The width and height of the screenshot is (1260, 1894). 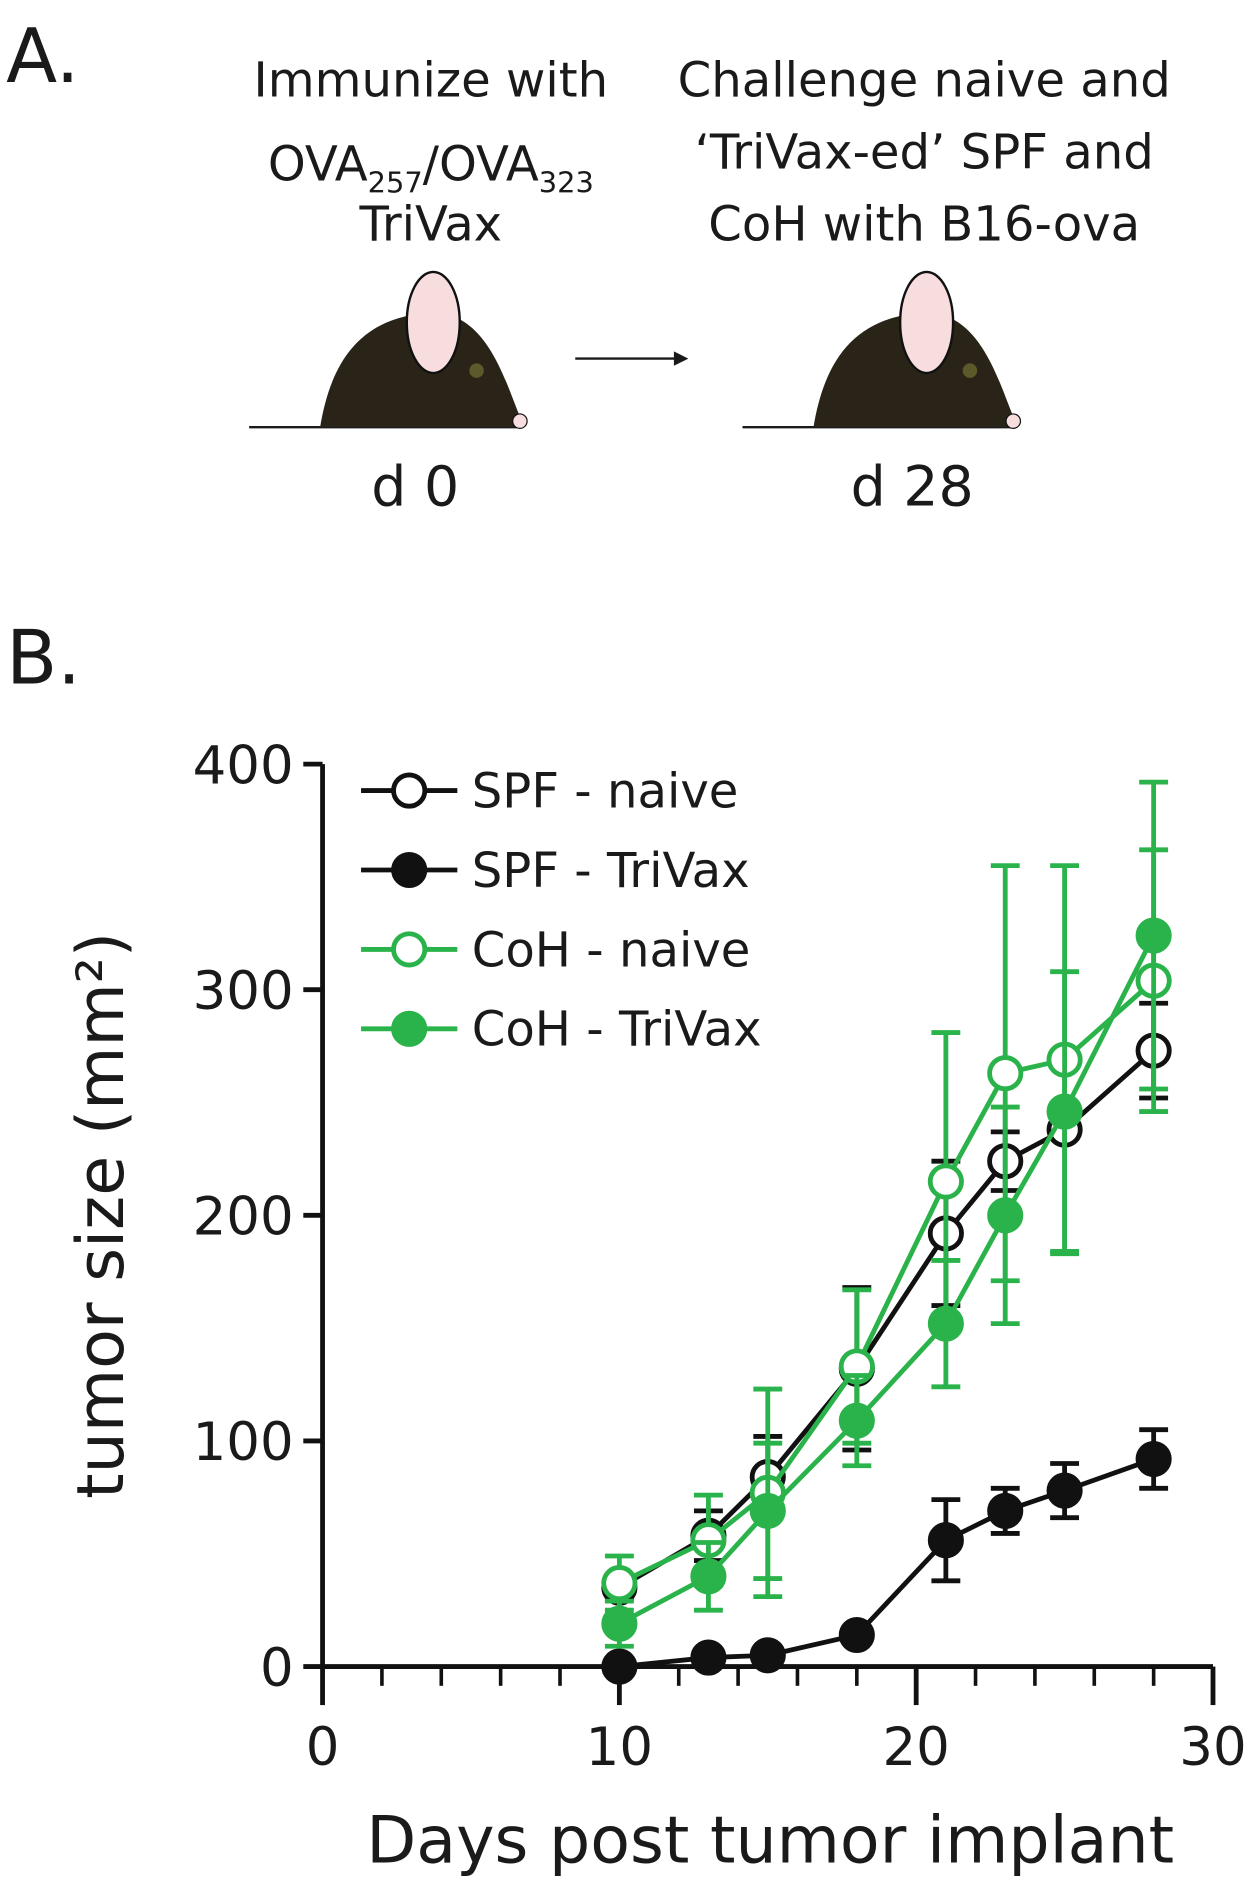 I want to click on text: OVA, so click(x=318, y=164).